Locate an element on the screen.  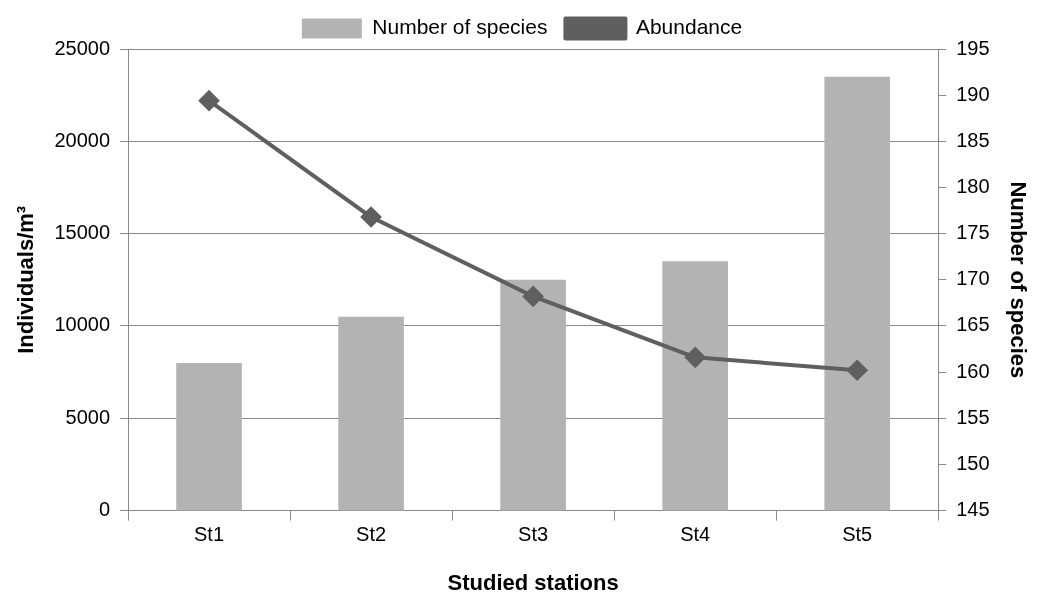
x-tick-label: St5 is located at coordinates (857, 534).